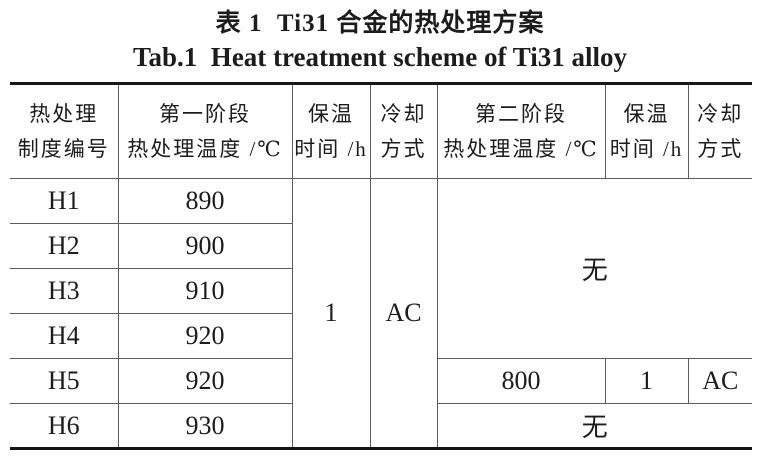 Image resolution: width=760 pixels, height=462 pixels. I want to click on table-row-h3: H3 910, so click(381, 291).